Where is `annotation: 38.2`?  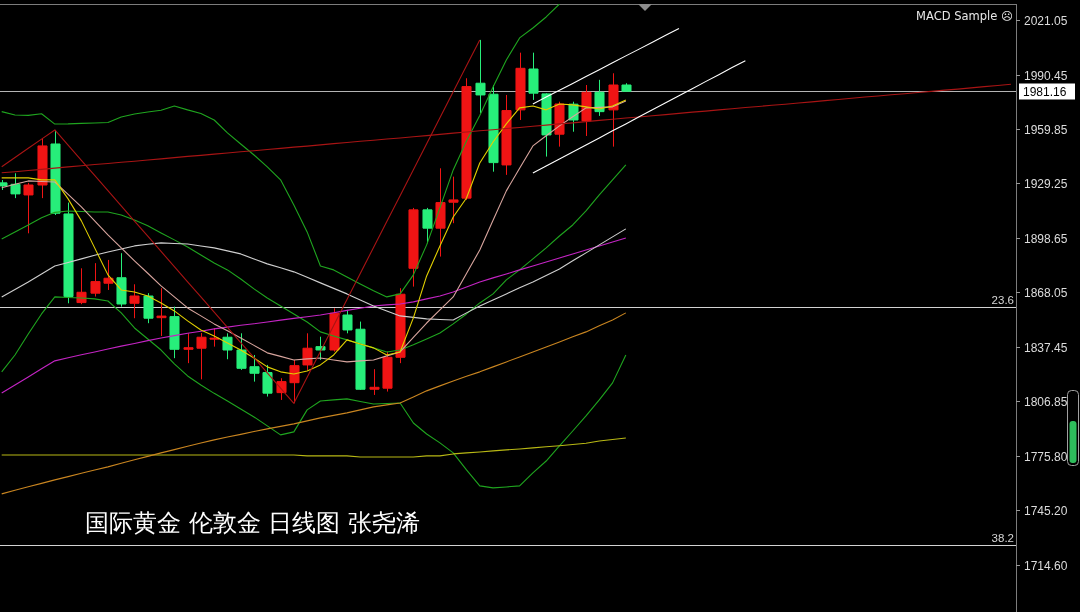 annotation: 38.2 is located at coordinates (1002, 538).